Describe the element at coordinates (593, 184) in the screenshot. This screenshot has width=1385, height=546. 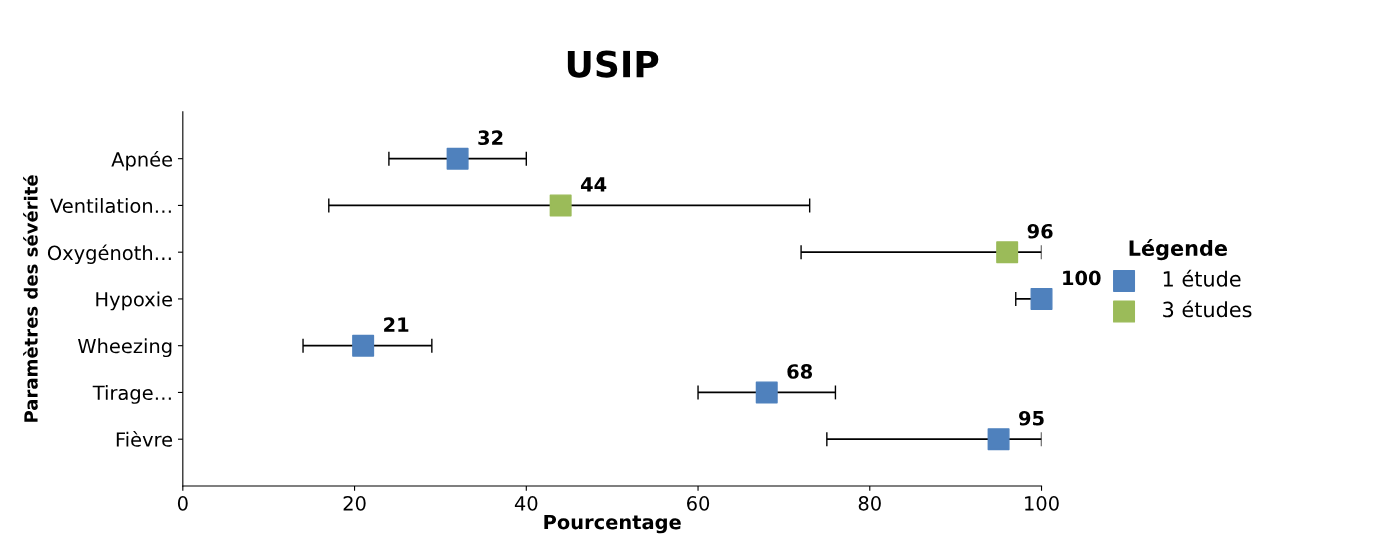
I see `data-label: 44` at that location.